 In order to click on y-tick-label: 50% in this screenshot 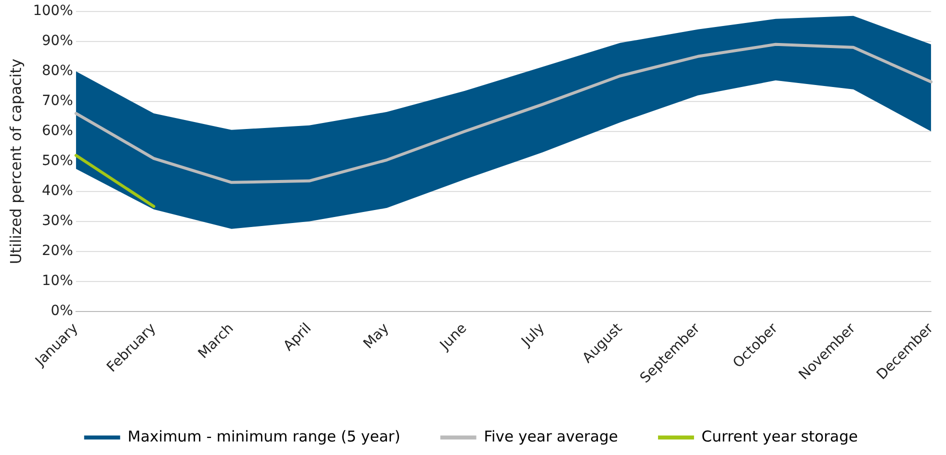, I will do `click(58, 161)`.